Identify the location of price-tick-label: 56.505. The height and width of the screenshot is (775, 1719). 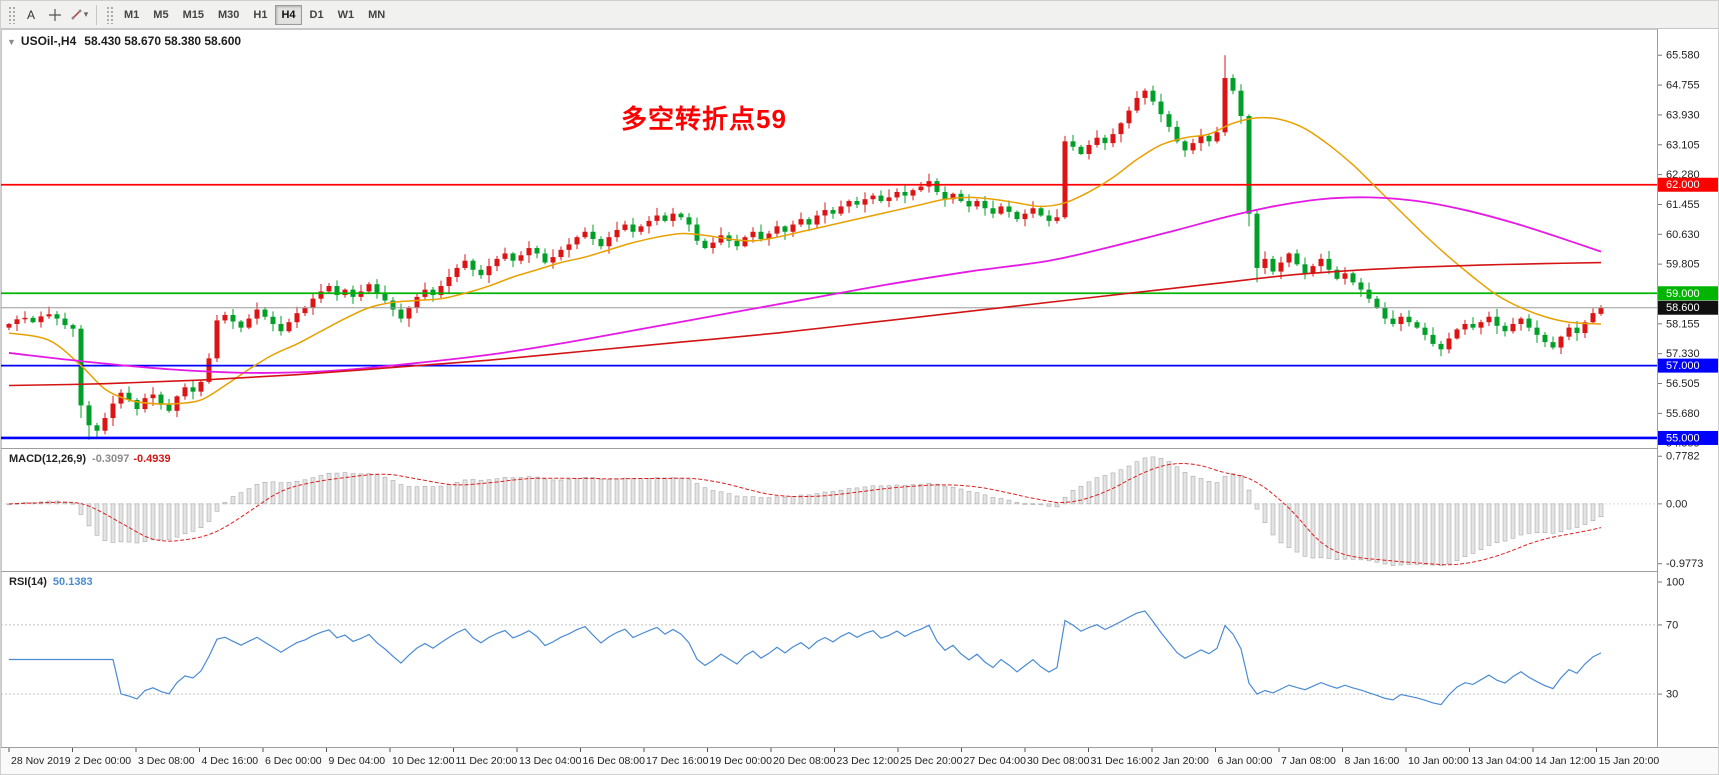
(1683, 384).